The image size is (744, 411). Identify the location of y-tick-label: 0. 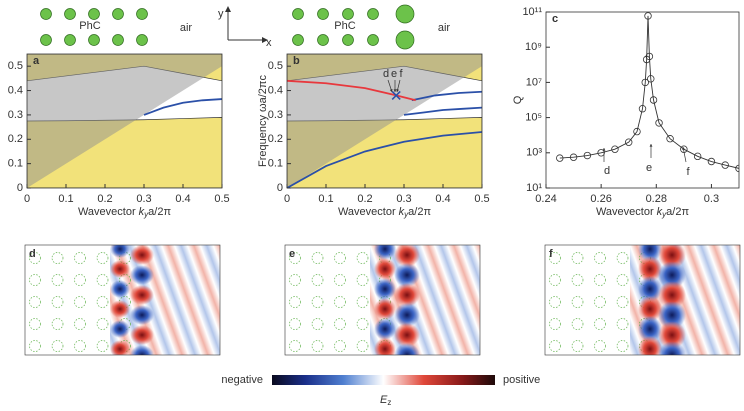
(280, 188).